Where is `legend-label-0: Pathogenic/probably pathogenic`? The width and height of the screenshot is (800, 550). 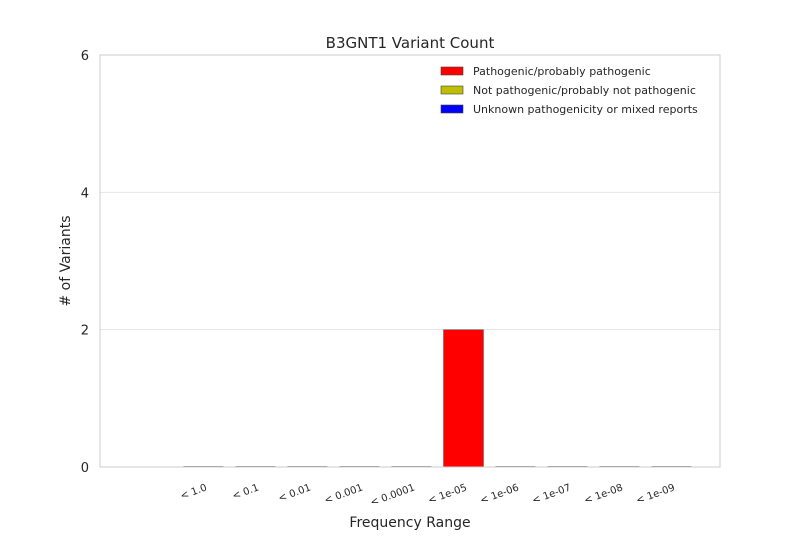
legend-label-0: Pathogenic/probably pathogenic is located at coordinates (562, 71).